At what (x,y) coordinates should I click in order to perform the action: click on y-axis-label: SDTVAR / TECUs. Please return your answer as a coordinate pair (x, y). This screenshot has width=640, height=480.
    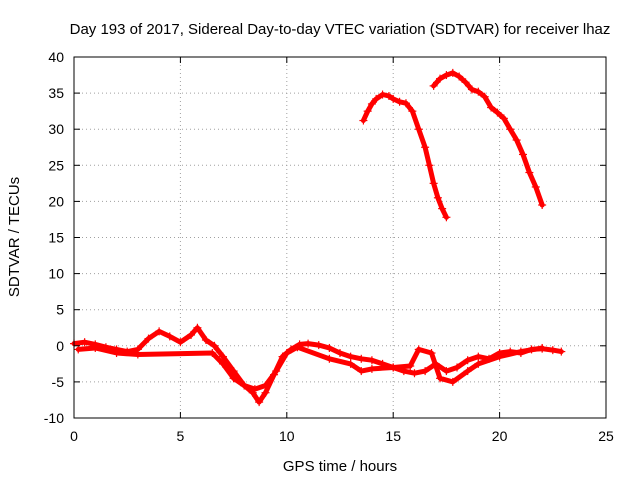
    Looking at the image, I should click on (14, 237).